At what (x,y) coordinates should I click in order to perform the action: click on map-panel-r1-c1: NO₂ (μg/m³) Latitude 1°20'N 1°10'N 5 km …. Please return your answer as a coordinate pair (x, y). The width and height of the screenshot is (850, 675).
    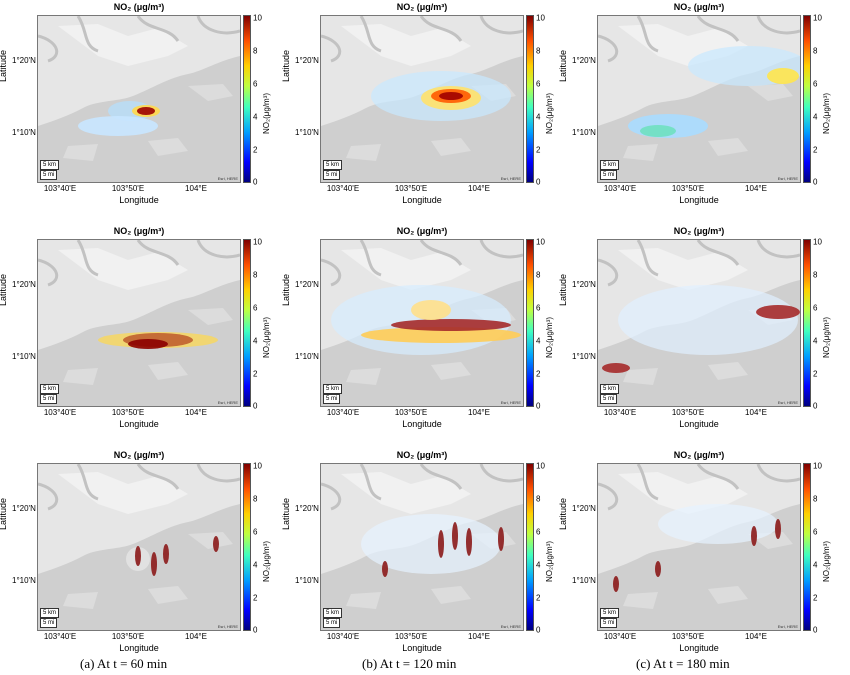
    Looking at the image, I should click on (135, 107).